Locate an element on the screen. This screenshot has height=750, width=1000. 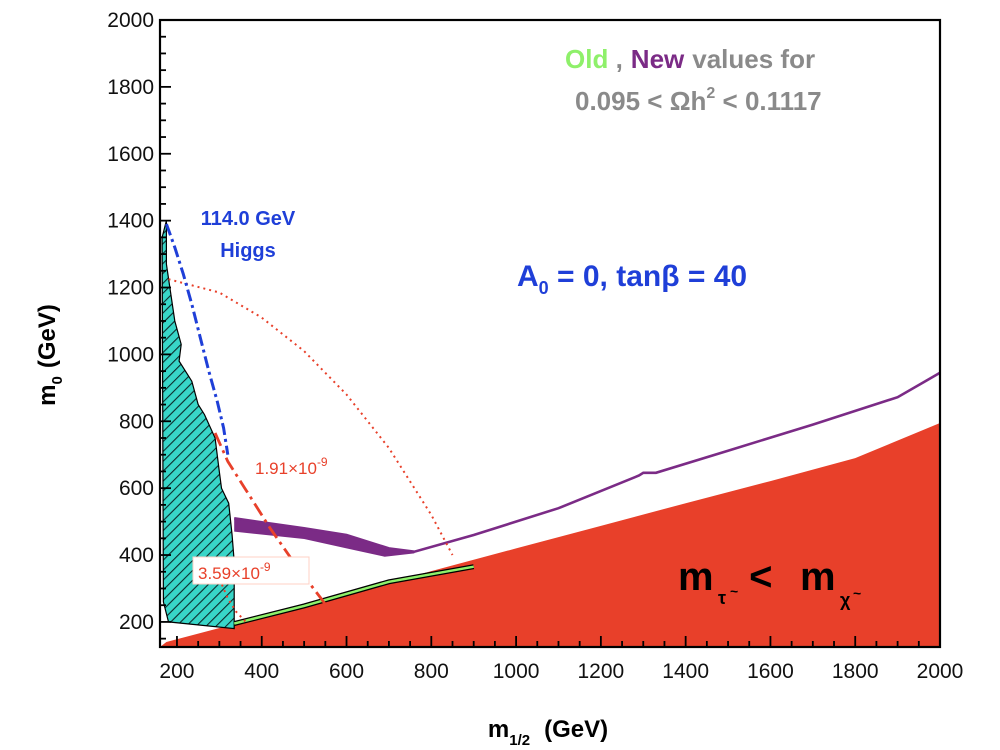
region-right-m: m is located at coordinates (818, 577).